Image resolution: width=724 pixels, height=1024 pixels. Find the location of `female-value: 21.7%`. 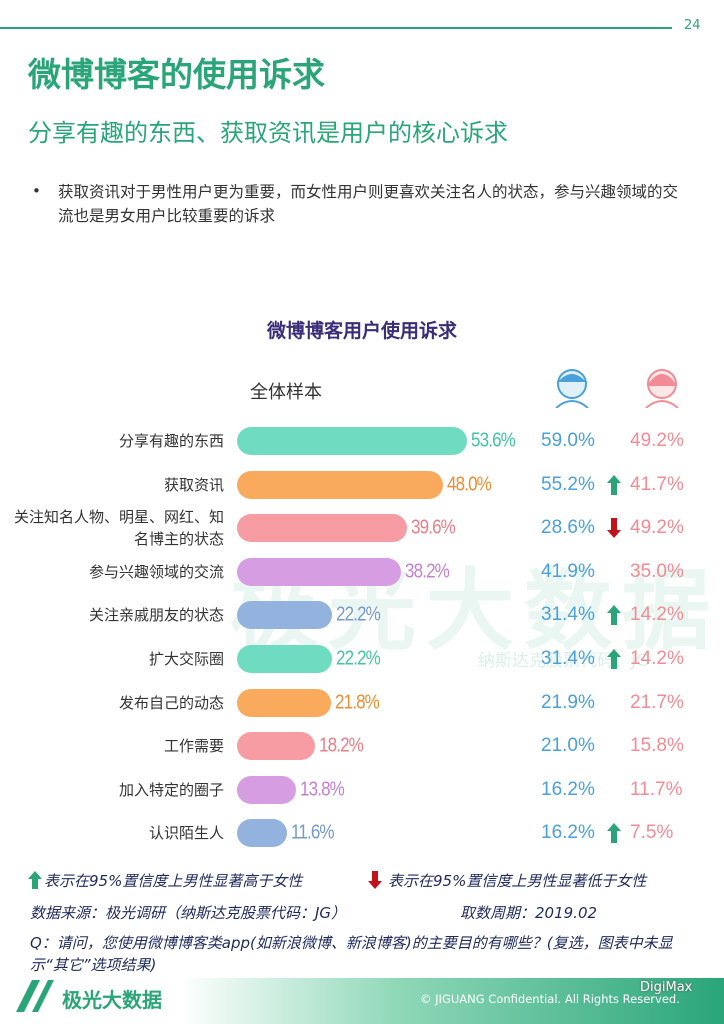

female-value: 21.7% is located at coordinates (657, 702).